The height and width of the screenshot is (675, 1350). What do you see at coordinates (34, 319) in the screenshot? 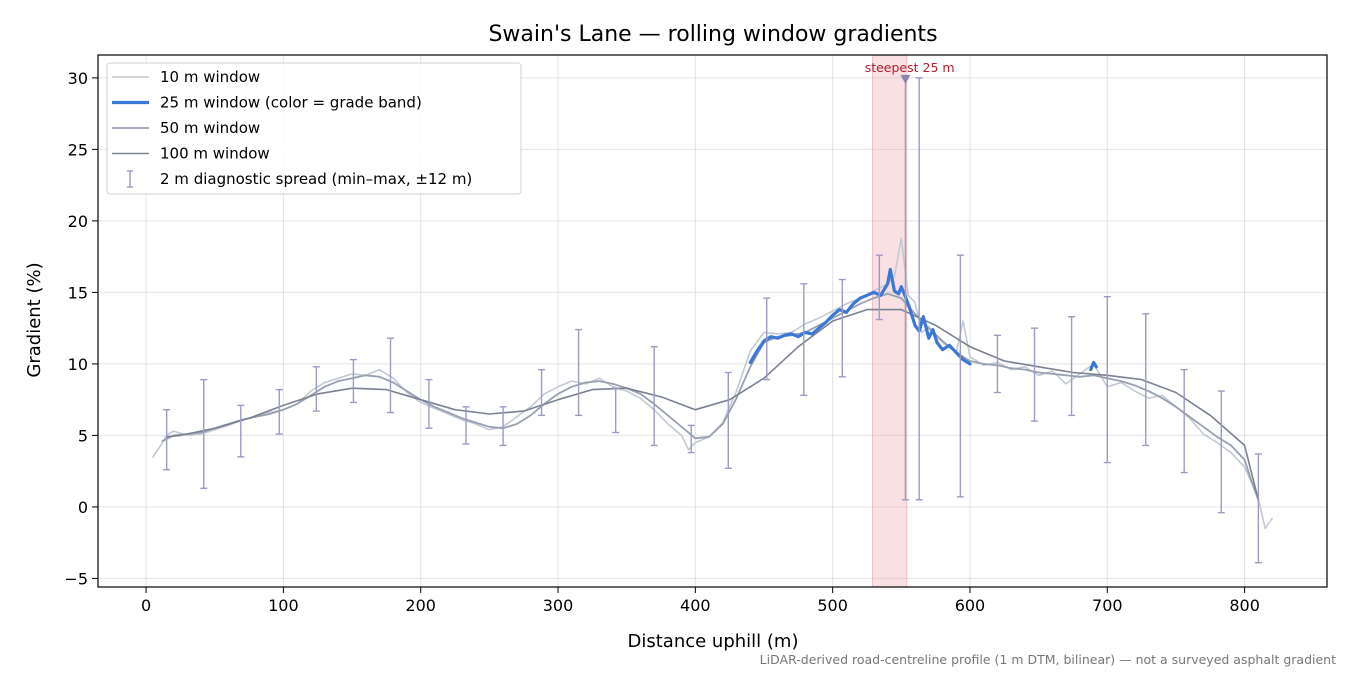
I see `y-axis-label: Gradient (%)` at bounding box center [34, 319].